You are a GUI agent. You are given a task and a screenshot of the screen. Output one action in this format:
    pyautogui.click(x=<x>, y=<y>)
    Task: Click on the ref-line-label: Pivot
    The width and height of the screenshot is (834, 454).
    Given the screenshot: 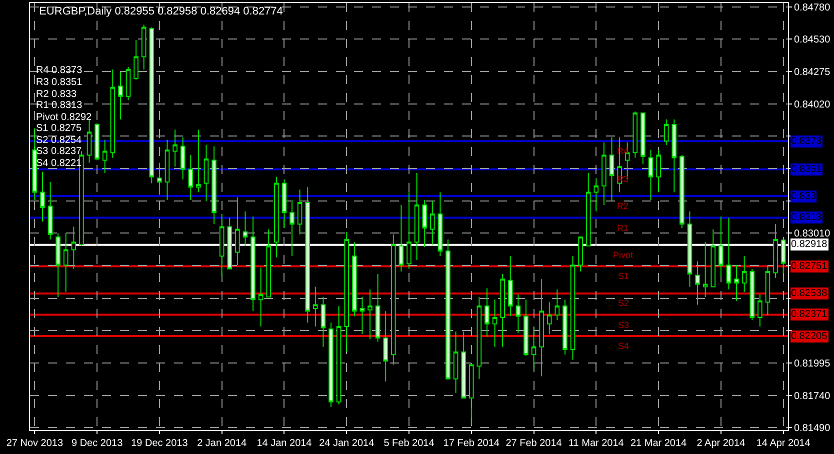 What is the action you would take?
    pyautogui.click(x=623, y=255)
    